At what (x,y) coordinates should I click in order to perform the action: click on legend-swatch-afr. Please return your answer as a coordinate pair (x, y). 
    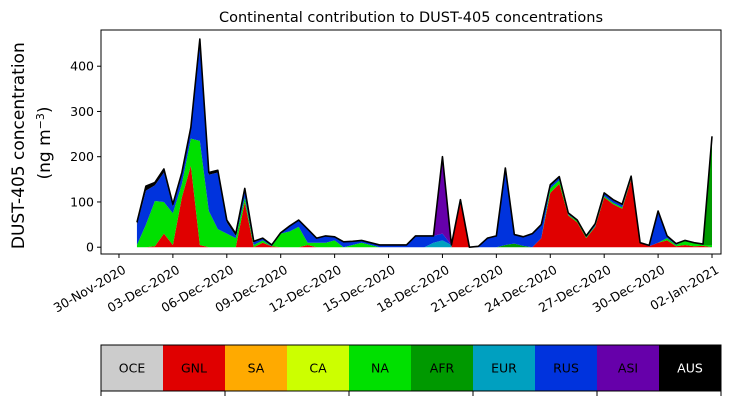
    Looking at the image, I should click on (442, 368).